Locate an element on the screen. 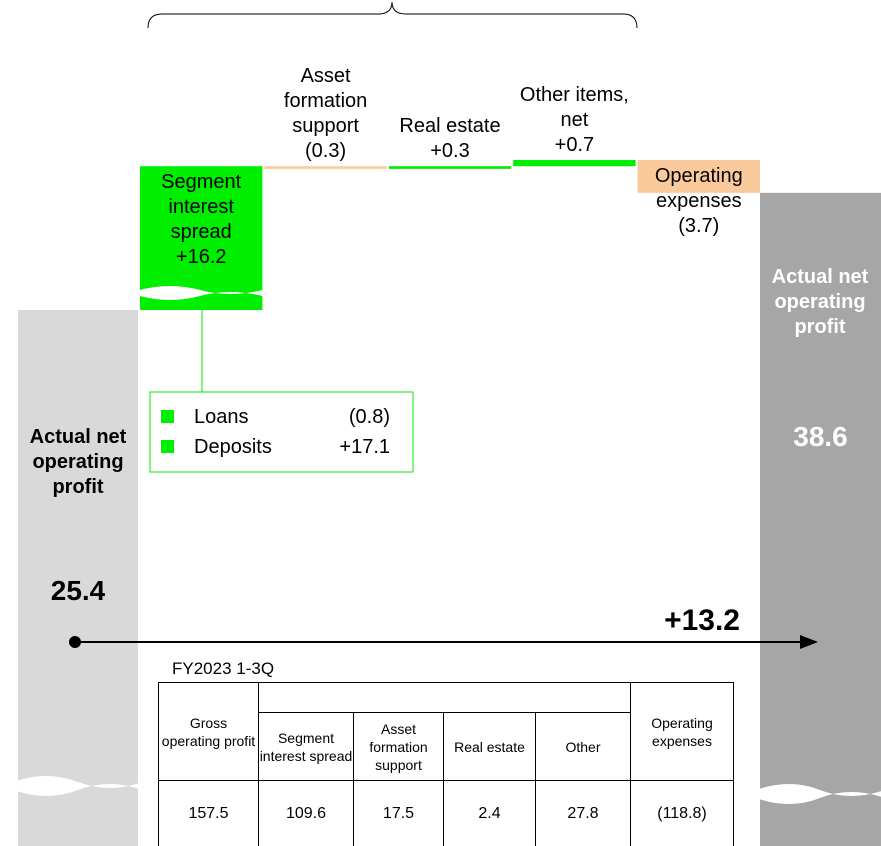 The image size is (881, 846). end-bar is located at coordinates (820, 519).